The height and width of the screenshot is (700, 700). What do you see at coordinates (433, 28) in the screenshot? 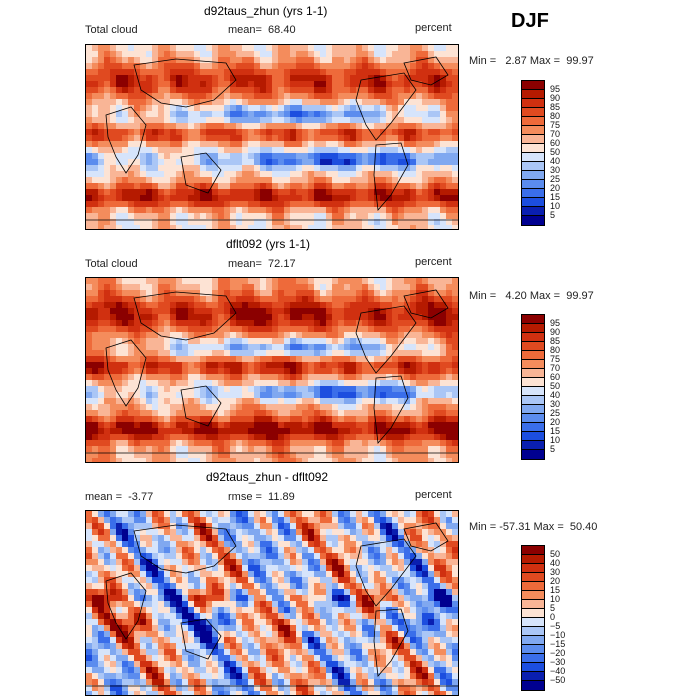
I see `panel-1-units: percent` at bounding box center [433, 28].